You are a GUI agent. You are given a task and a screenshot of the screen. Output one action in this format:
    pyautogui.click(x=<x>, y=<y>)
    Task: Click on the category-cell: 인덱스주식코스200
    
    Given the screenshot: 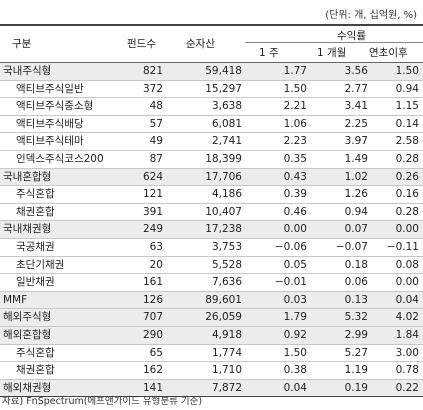 What is the action you would take?
    pyautogui.click(x=60, y=158)
    